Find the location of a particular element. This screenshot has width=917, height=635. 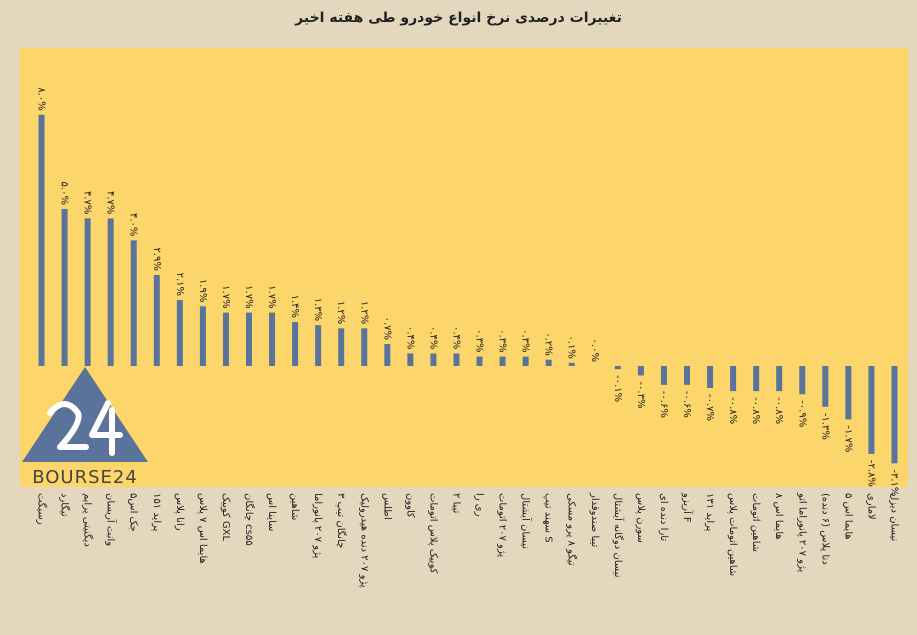

data-label-36: -۱.۷% is located at coordinates (847, 438).